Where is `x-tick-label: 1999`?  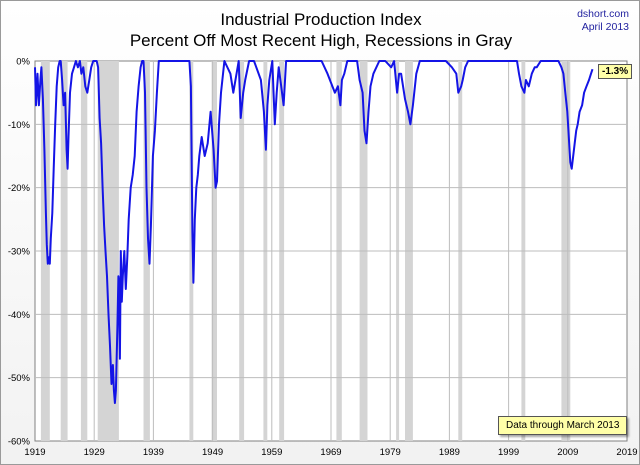
x-tick-label: 1999 is located at coordinates (508, 452).